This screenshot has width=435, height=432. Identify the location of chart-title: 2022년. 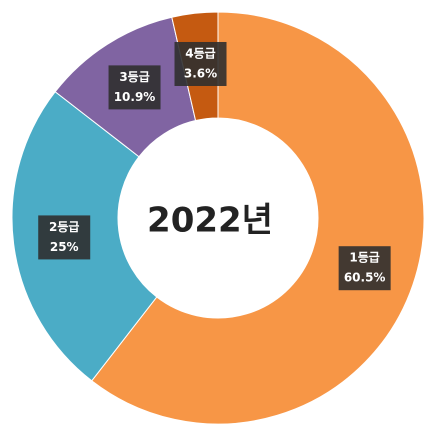
(210, 221).